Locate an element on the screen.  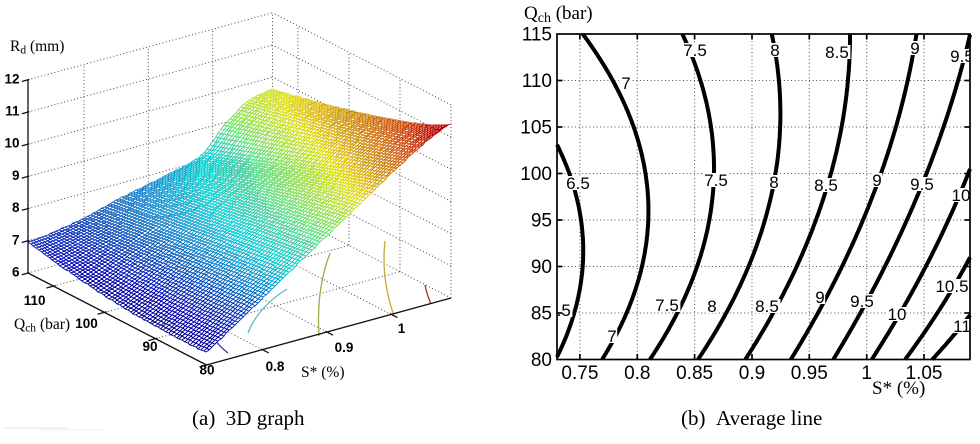
svg-text: 0.75 is located at coordinates (579, 373).